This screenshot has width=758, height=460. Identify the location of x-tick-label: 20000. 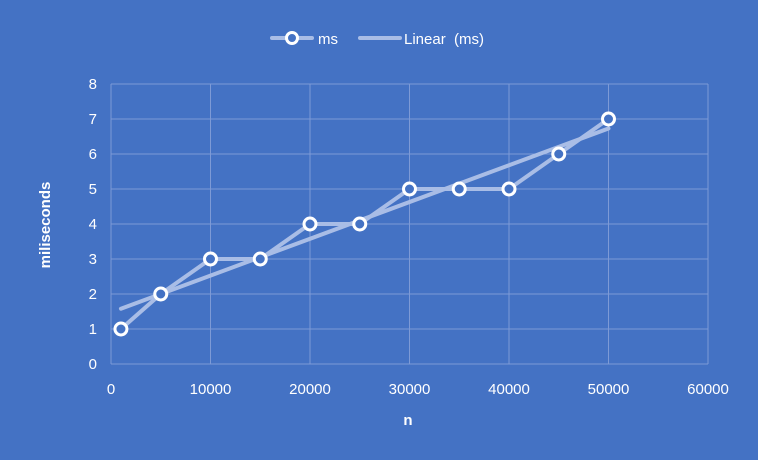
(310, 389).